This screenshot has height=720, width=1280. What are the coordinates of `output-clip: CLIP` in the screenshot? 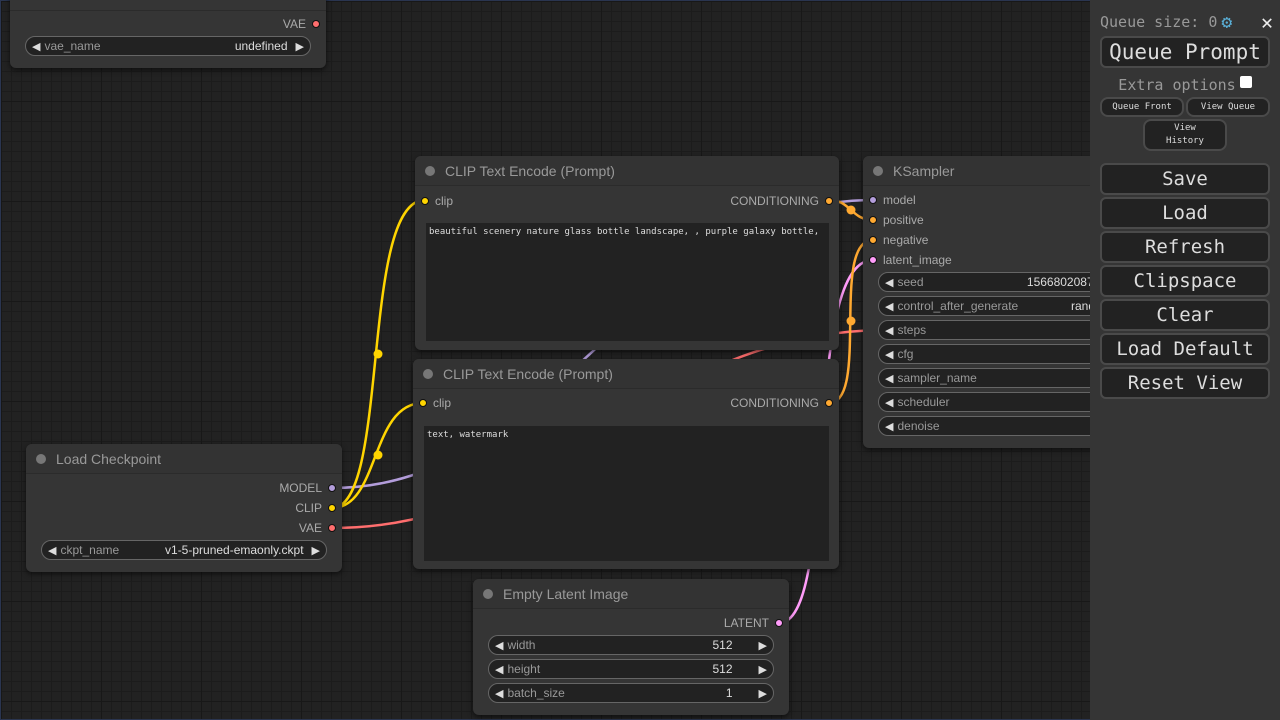 It's located at (315, 508).